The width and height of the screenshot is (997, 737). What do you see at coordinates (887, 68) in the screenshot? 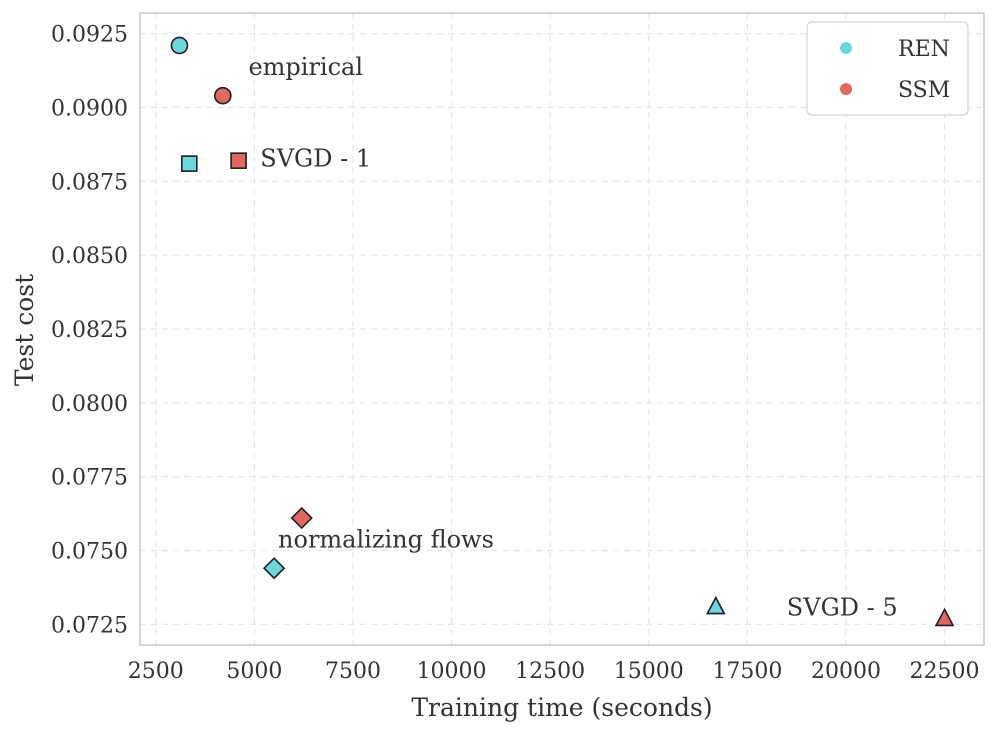
I see `legend: REN SSM` at bounding box center [887, 68].